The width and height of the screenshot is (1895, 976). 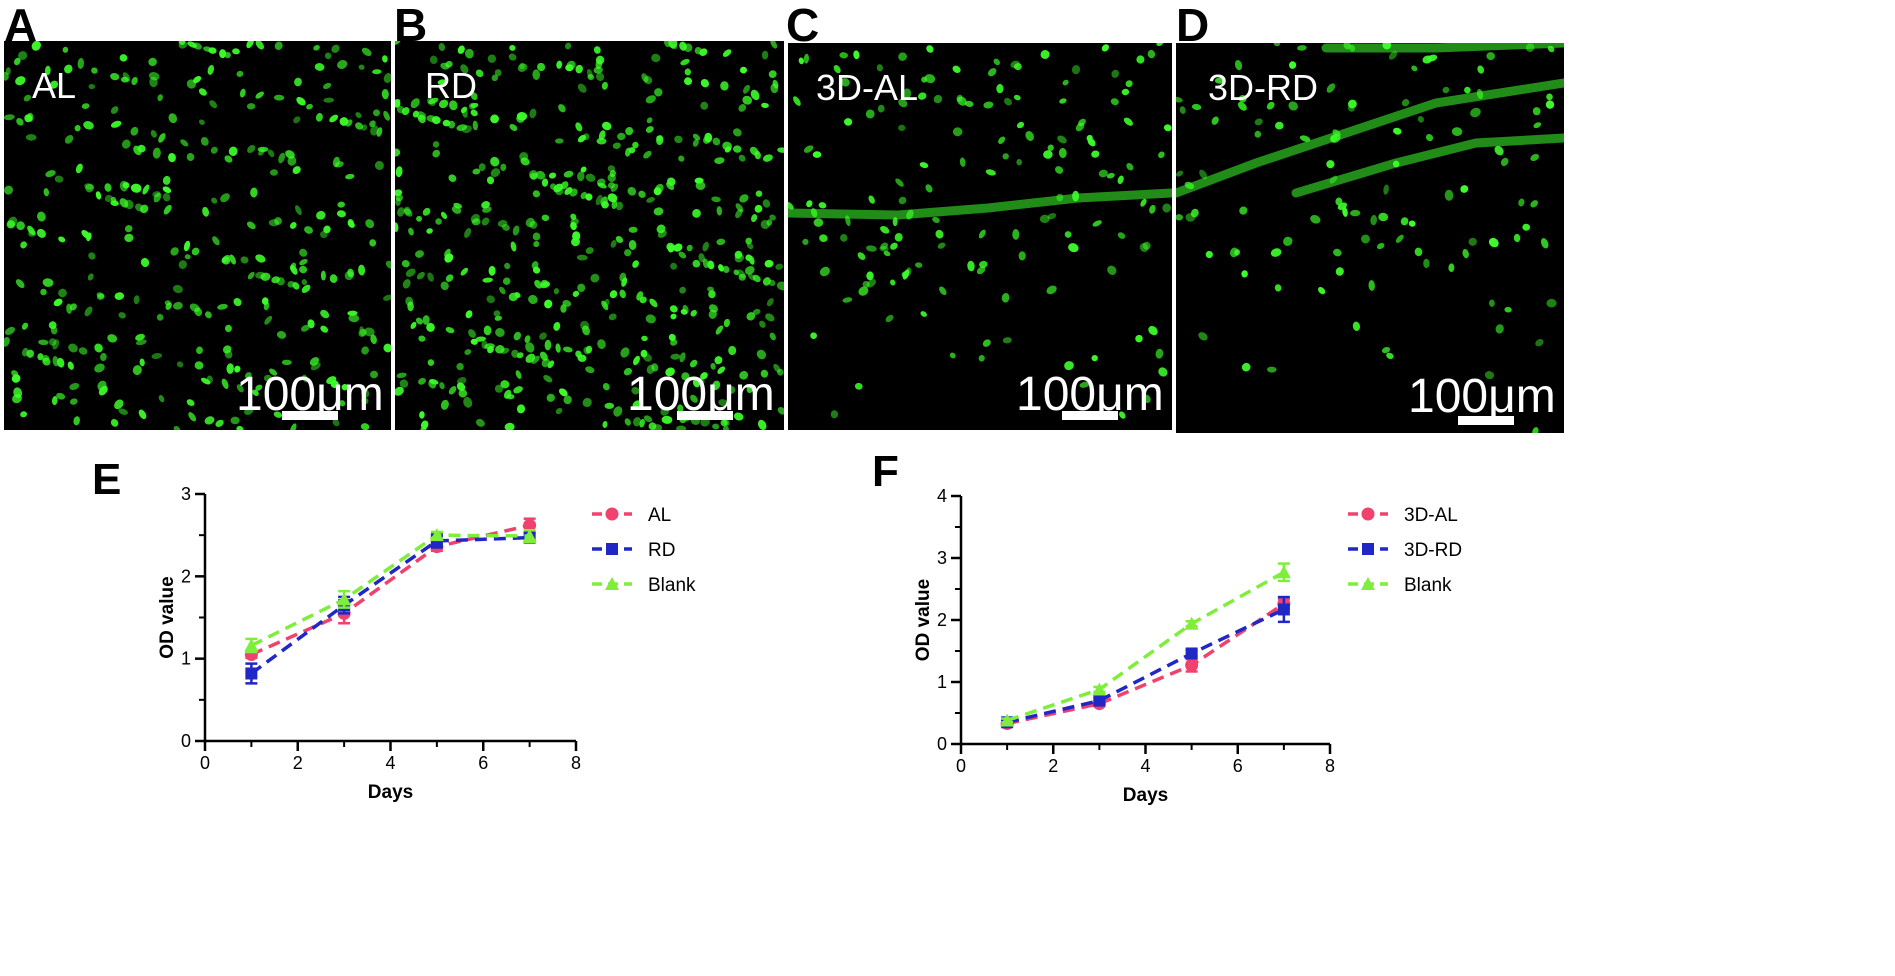 I want to click on legend-label-blank: Blank, so click(x=672, y=585).